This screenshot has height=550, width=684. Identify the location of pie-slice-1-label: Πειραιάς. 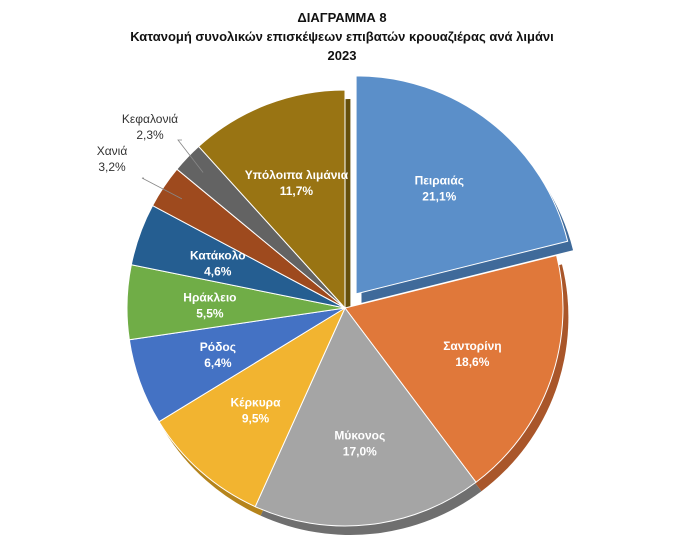
(439, 180).